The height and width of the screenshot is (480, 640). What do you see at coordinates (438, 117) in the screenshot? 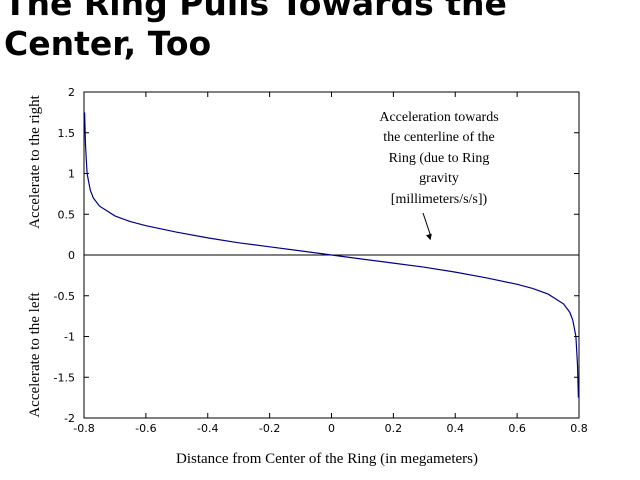
I see `annotation-line-1: Acceleration towards` at bounding box center [438, 117].